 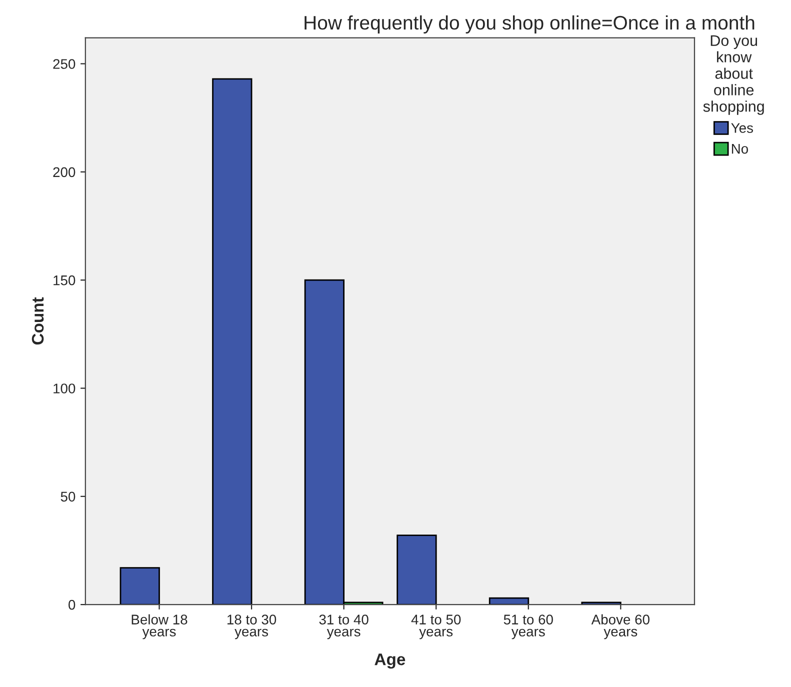 What do you see at coordinates (740, 149) in the screenshot?
I see `legend-label: No` at bounding box center [740, 149].